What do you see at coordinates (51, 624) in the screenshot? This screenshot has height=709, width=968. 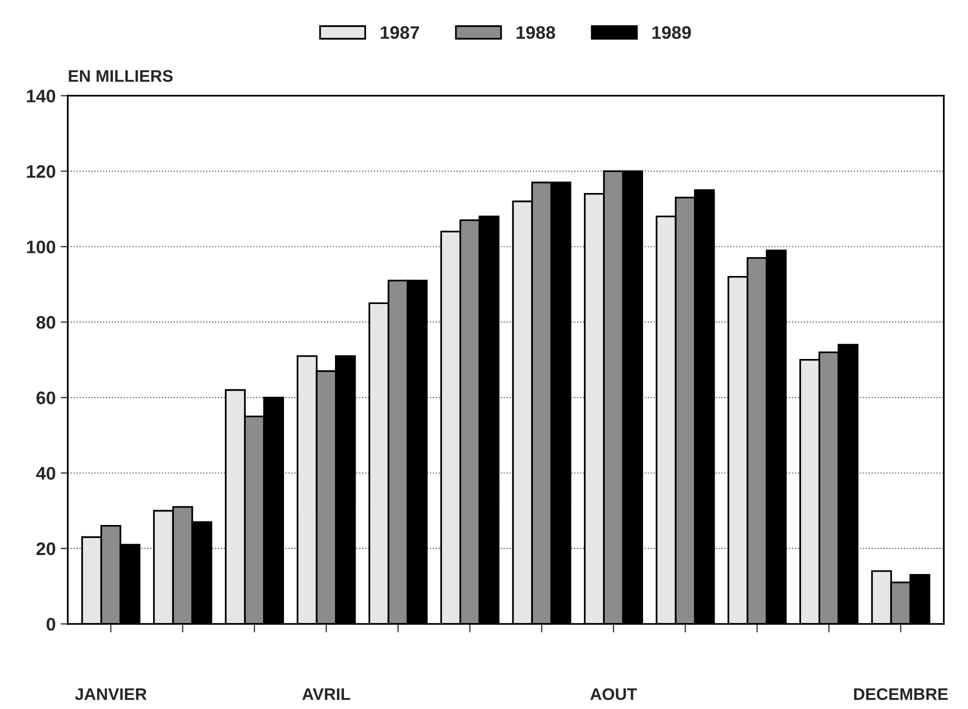 I see `y-tick-label: 0` at bounding box center [51, 624].